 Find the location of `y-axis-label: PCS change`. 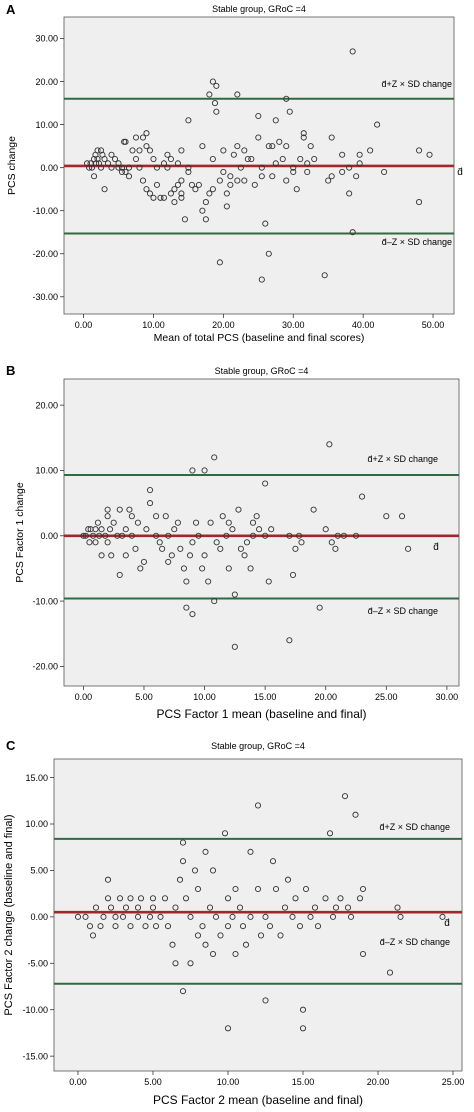

y-axis-label: PCS change is located at coordinates (12, 165).